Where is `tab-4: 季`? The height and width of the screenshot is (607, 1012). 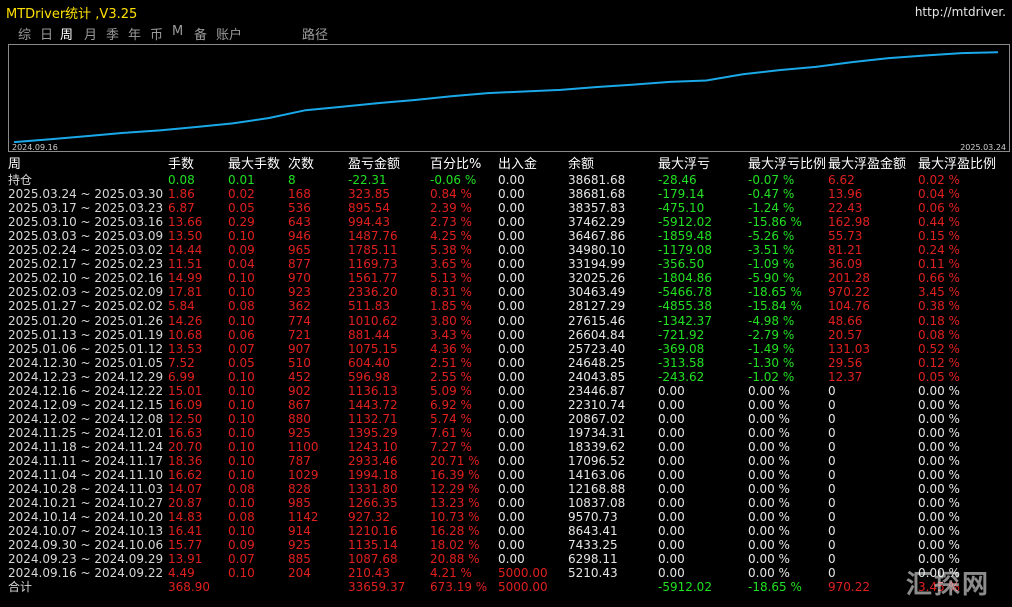 tab-4: 季 is located at coordinates (113, 35).